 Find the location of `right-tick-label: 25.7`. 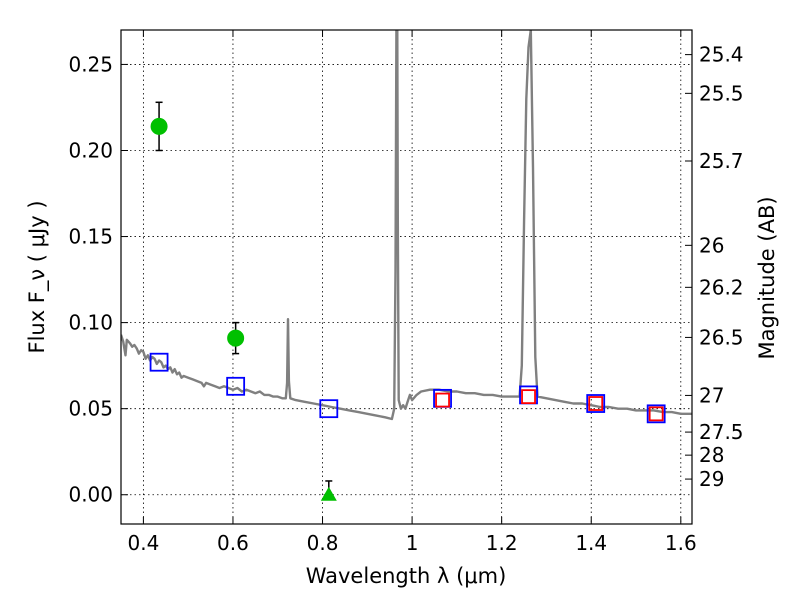

right-tick-label: 25.7 is located at coordinates (721, 161).